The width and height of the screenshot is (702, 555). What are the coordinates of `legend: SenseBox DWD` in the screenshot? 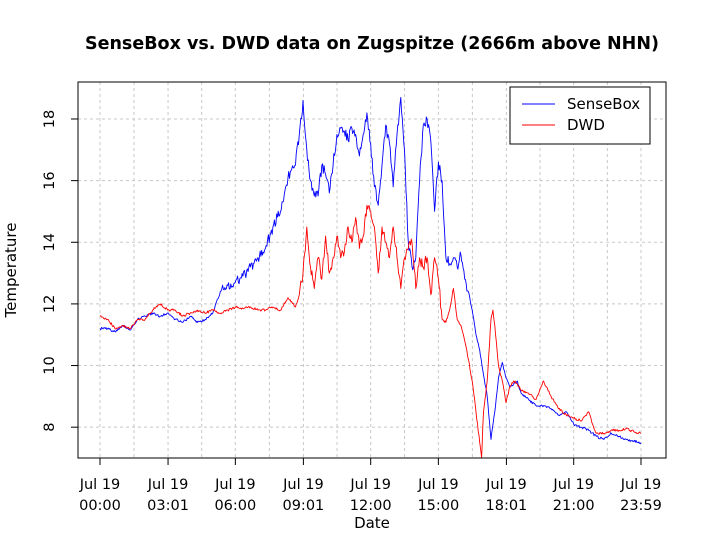 It's located at (580, 115).